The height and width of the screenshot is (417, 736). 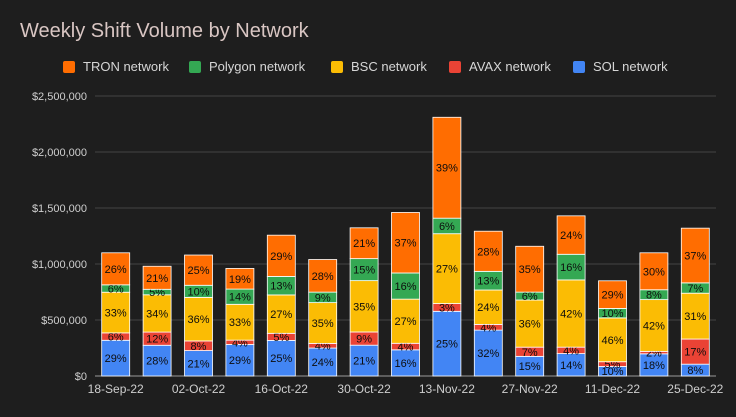 I want to click on y-tick-label: $1,000,000, so click(x=59, y=265).